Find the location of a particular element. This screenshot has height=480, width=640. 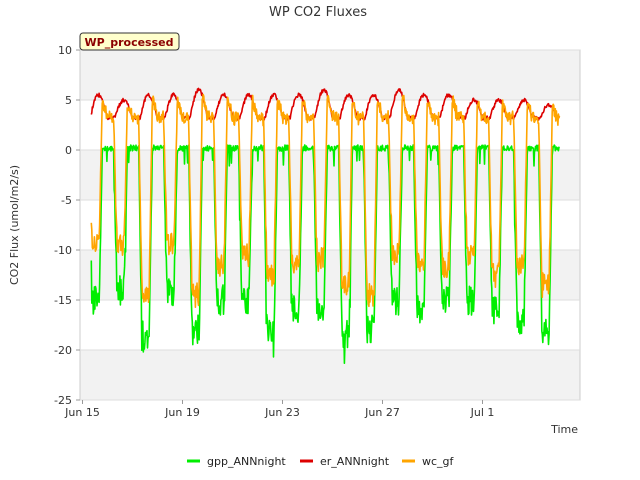

processed-badge: WP_processed is located at coordinates (129, 41).